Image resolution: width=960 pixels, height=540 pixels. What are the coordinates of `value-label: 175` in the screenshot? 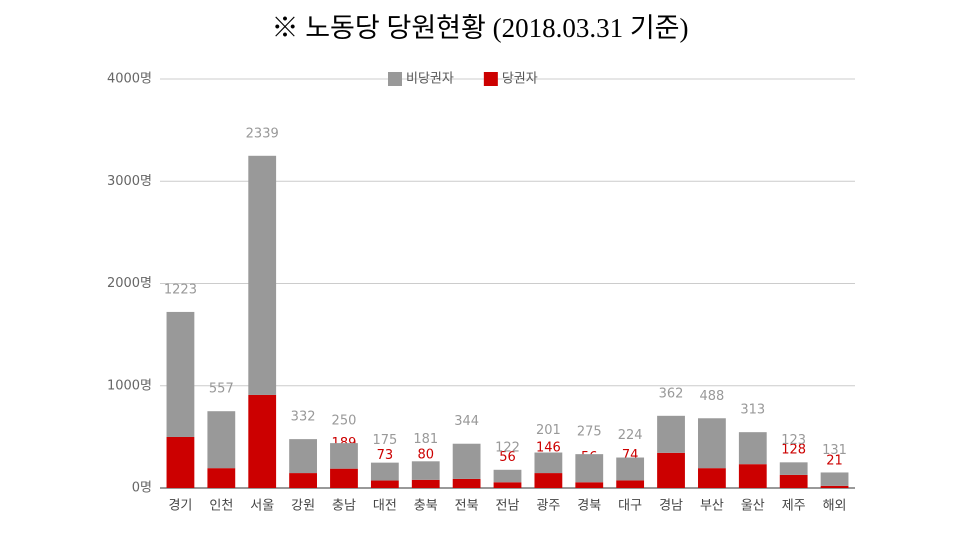 It's located at (384, 440).